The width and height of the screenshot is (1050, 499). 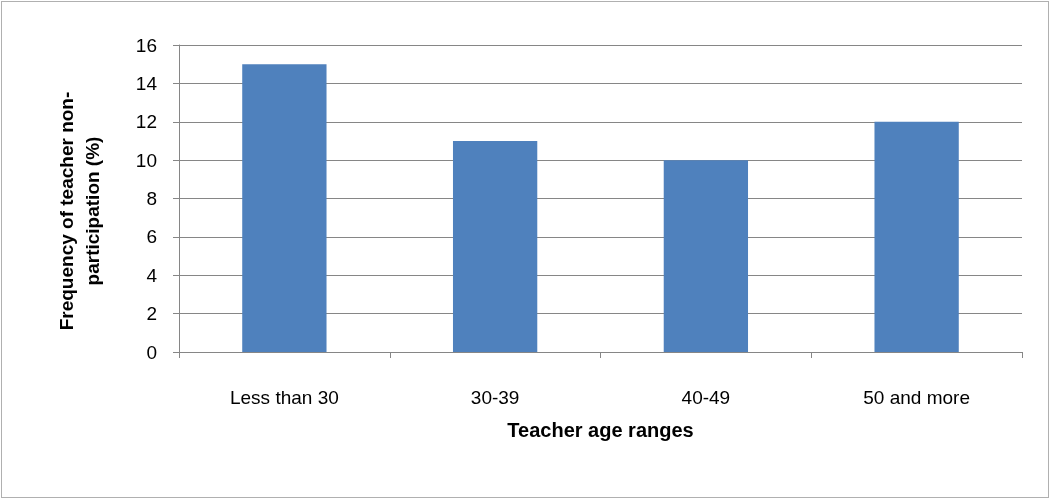 I want to click on y-axis-title: Frequency of teacher non-participation (%), so click(x=79, y=211).